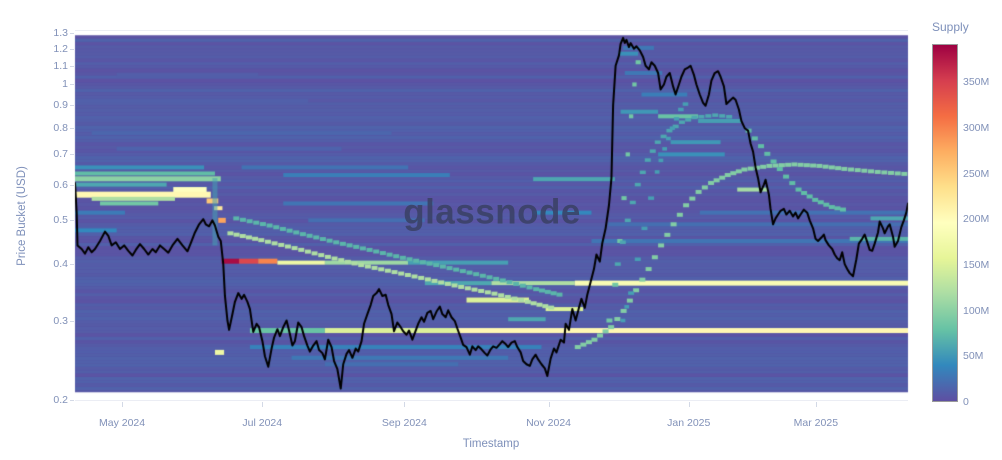  What do you see at coordinates (491, 400) in the screenshot?
I see `plot-bottom-gridline` at bounding box center [491, 400].